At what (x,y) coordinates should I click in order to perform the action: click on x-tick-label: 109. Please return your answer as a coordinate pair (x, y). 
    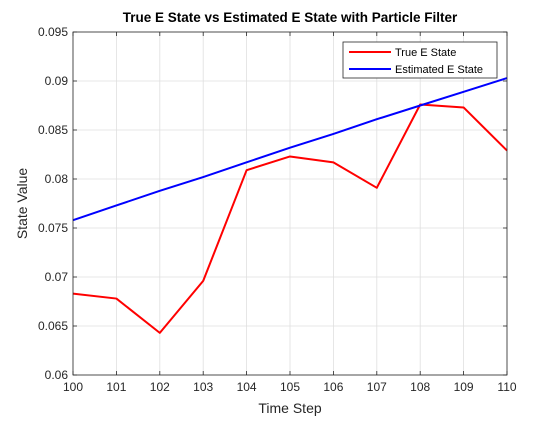
    Looking at the image, I should click on (464, 387).